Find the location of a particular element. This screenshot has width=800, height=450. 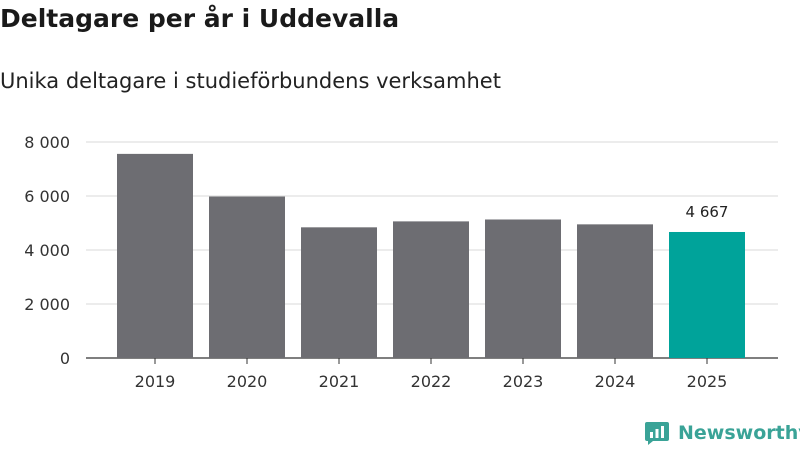

newsworthy-logo: Newsworthy is located at coordinates (722, 433).